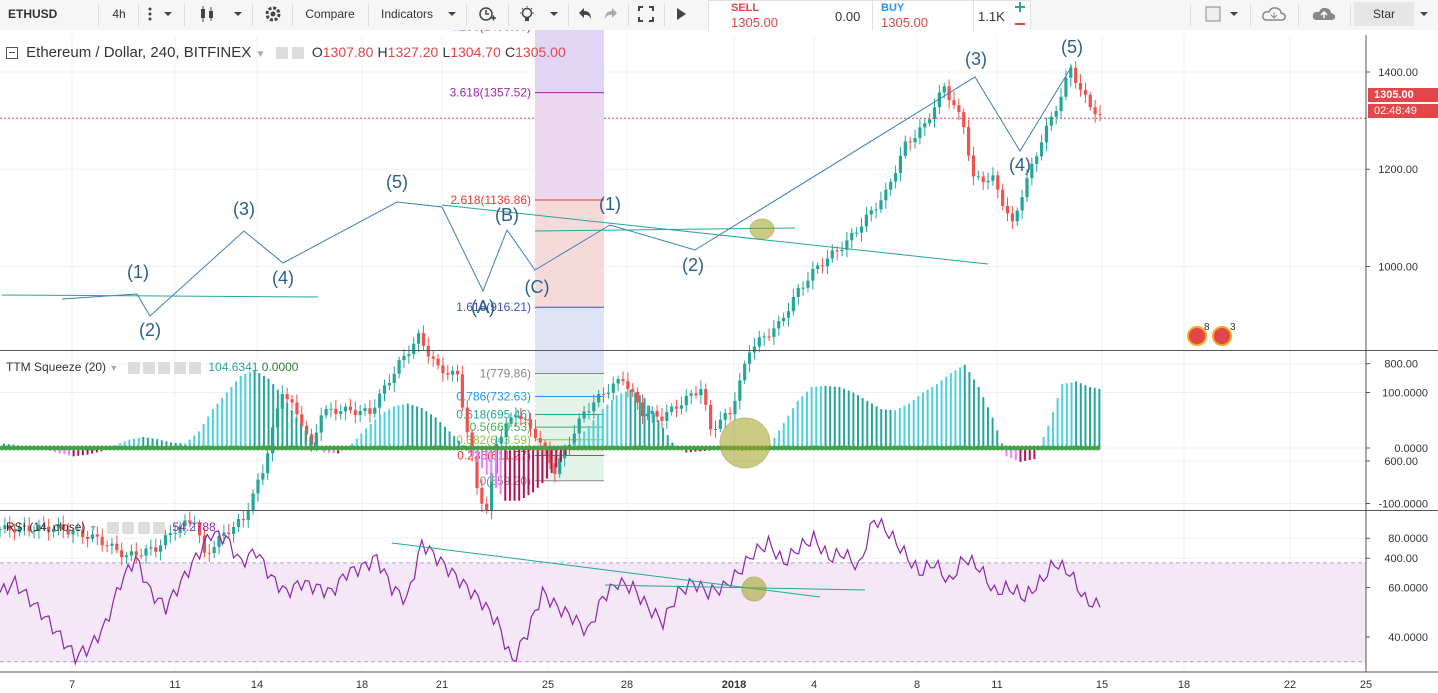 The width and height of the screenshot is (1438, 693). I want to click on symbol-input: ETHUSD, so click(33, 14).